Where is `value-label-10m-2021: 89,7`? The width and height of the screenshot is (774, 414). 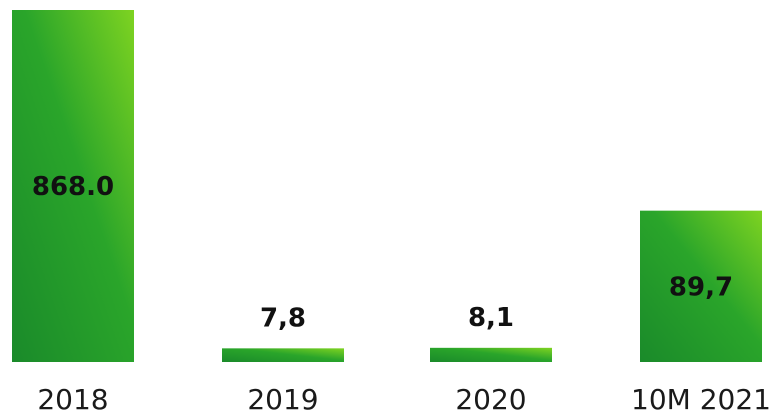
value-label-10m-2021: 89,7 is located at coordinates (701, 287).